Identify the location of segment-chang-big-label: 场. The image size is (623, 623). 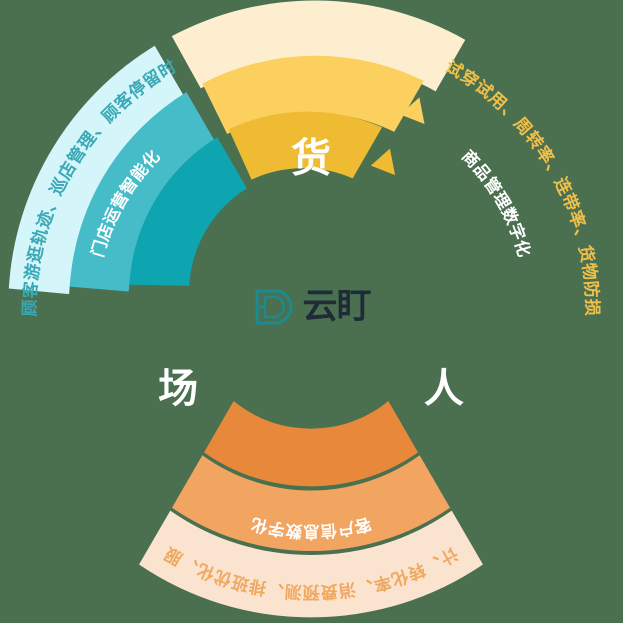
(178, 389).